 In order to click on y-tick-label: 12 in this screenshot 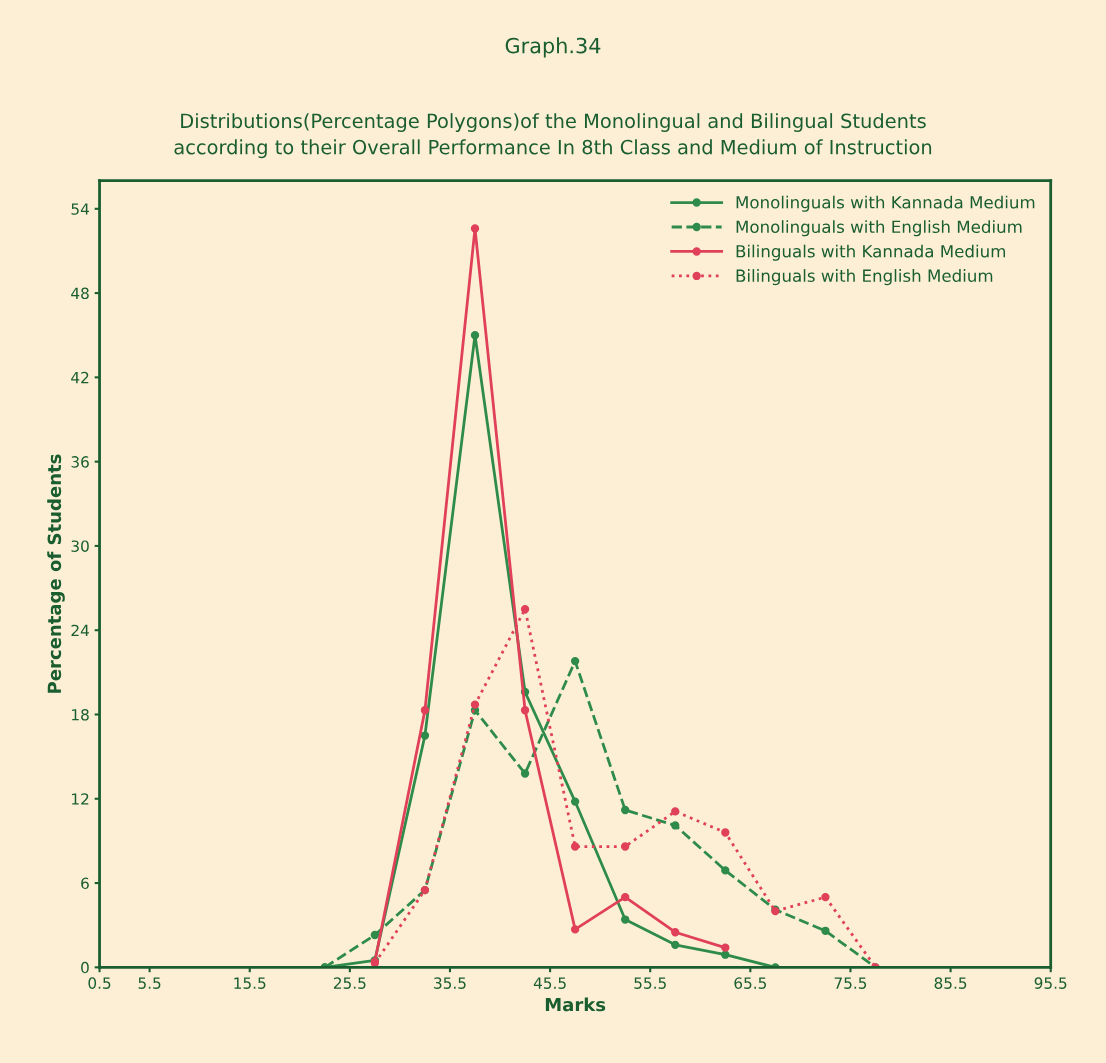, I will do `click(80, 799)`.